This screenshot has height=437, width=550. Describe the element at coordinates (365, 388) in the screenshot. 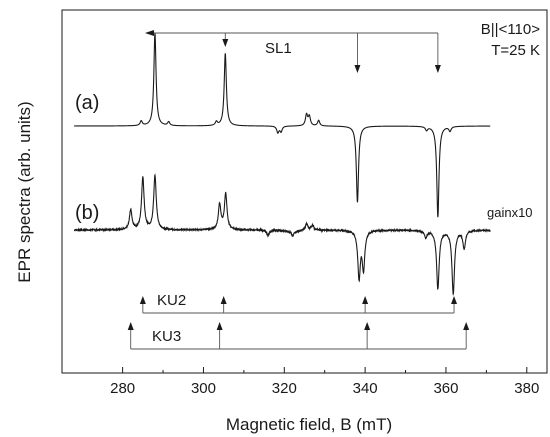

I see `x-tick-label-3: 340` at that location.